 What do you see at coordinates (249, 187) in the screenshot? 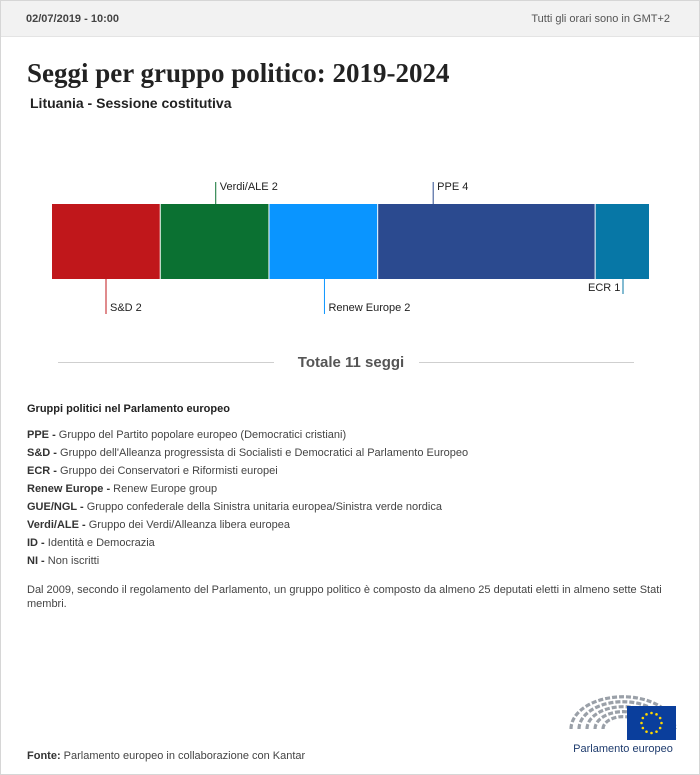
I see `bar-label-verdi-ale: Verdi/ALE 2` at bounding box center [249, 187].